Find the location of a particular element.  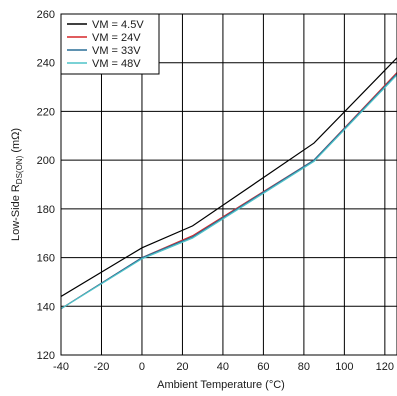

x-tick-label: 40 is located at coordinates (223, 367).